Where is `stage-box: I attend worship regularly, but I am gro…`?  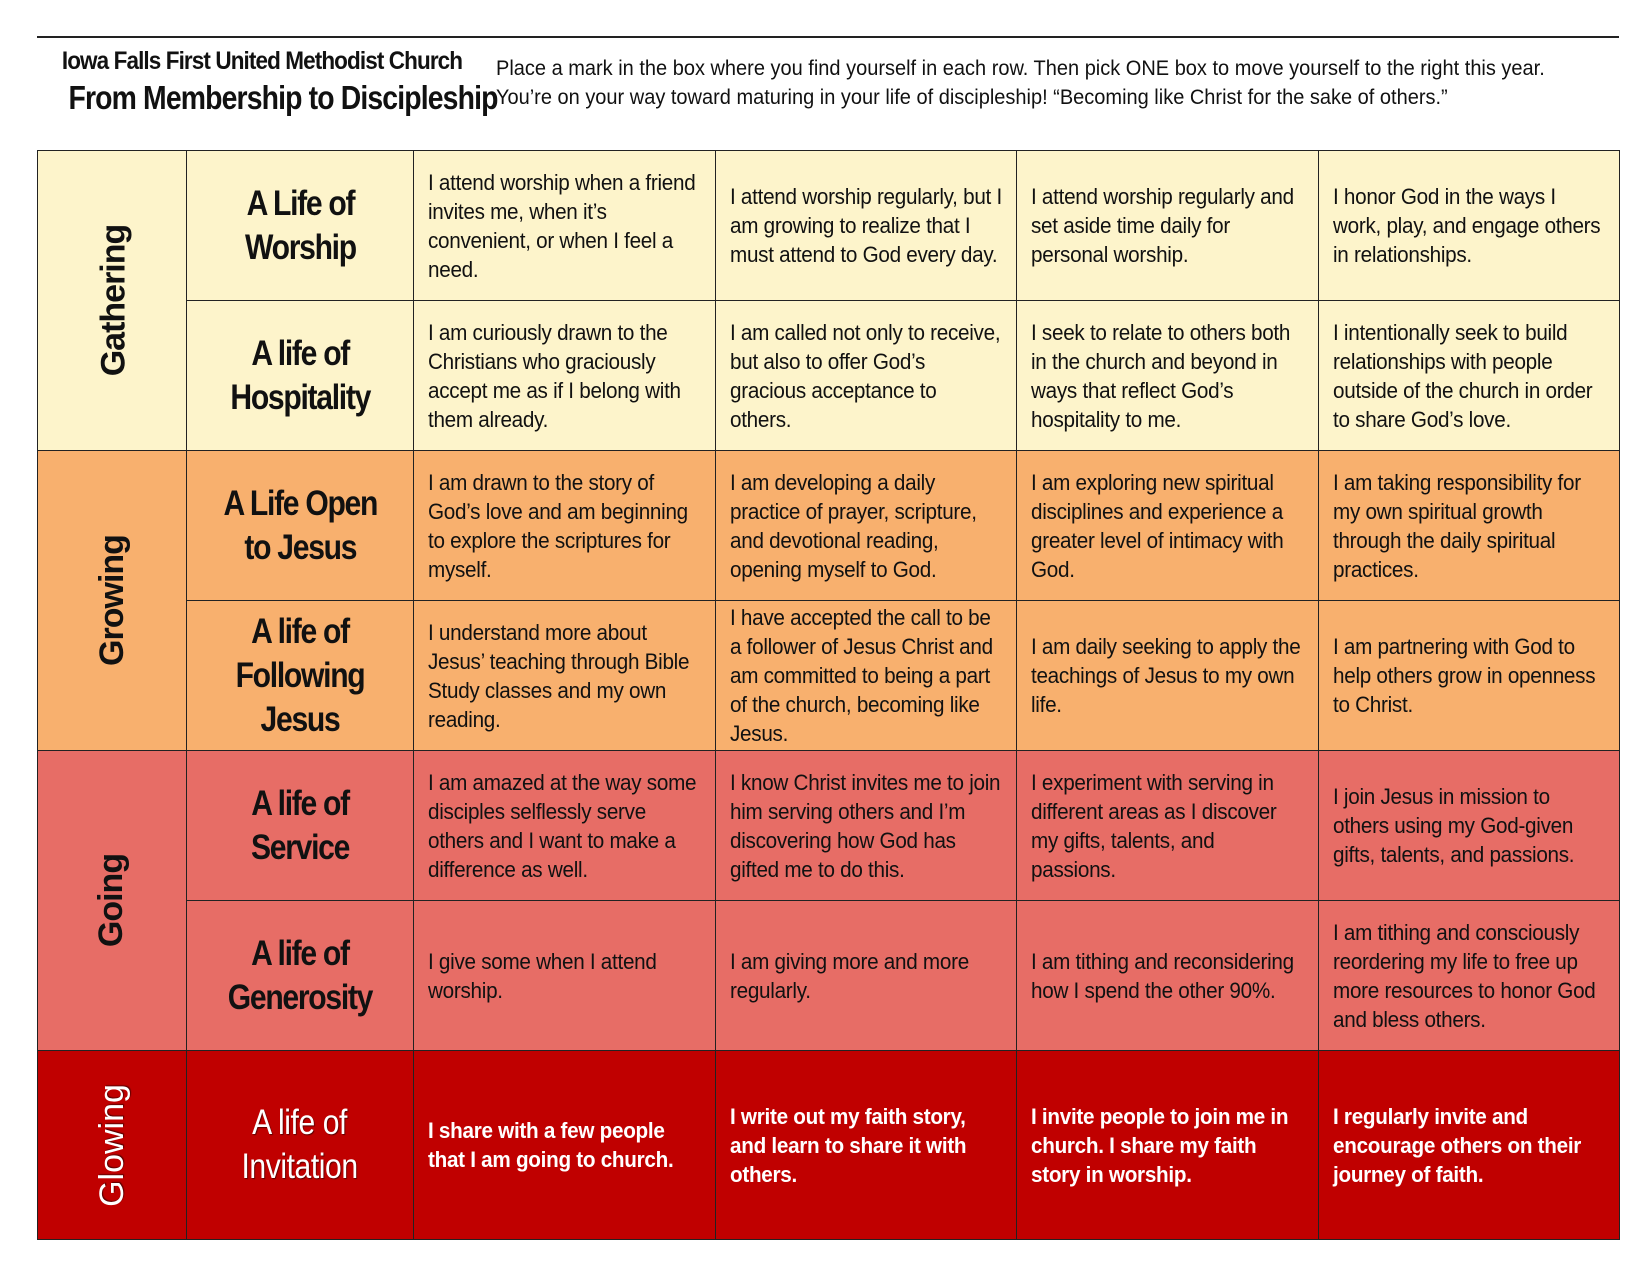
stage-box: I attend worship regularly, but I am gro… is located at coordinates (865, 225).